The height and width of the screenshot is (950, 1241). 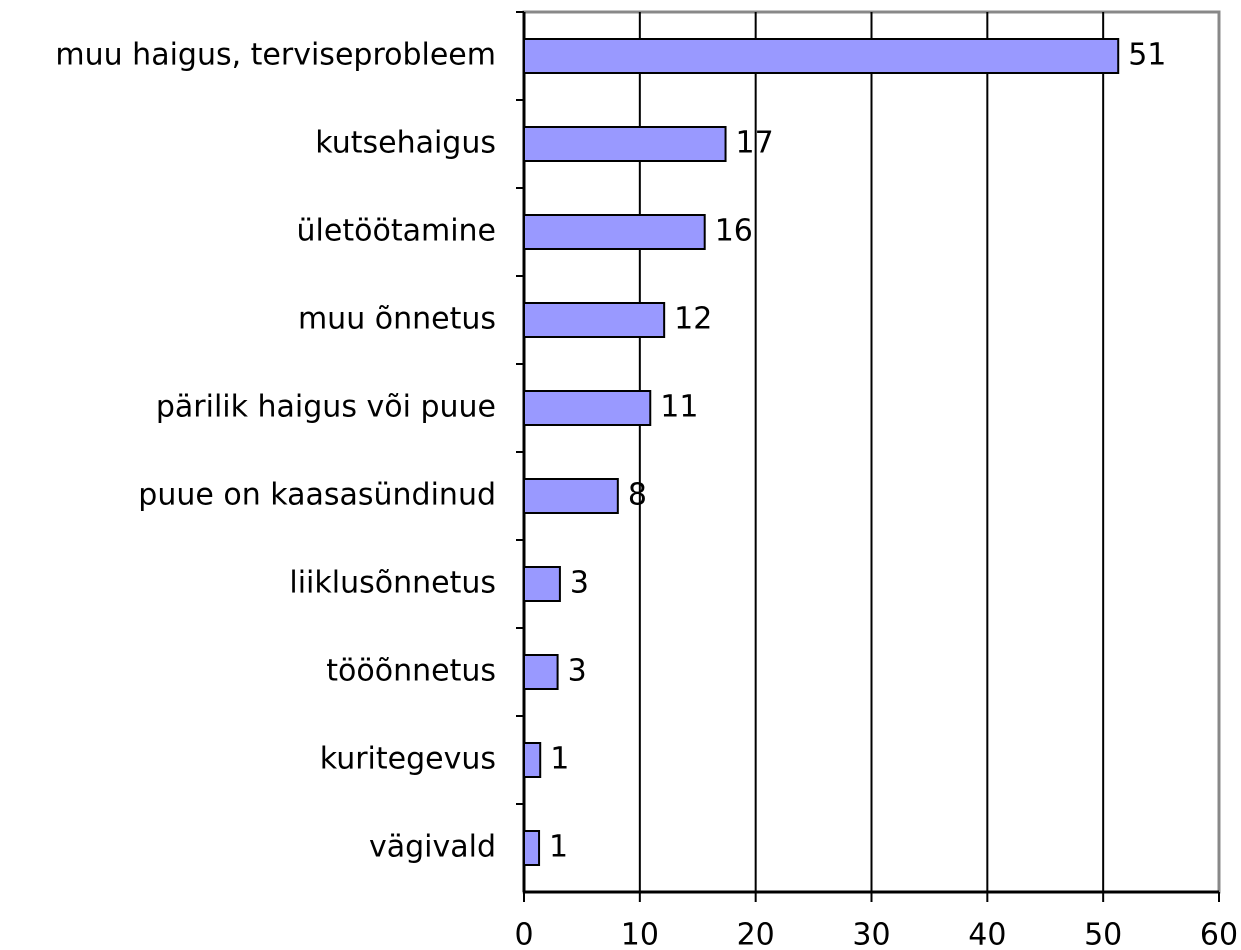 I want to click on y-tick-label: pärilik haigus või puue, so click(x=326, y=407).